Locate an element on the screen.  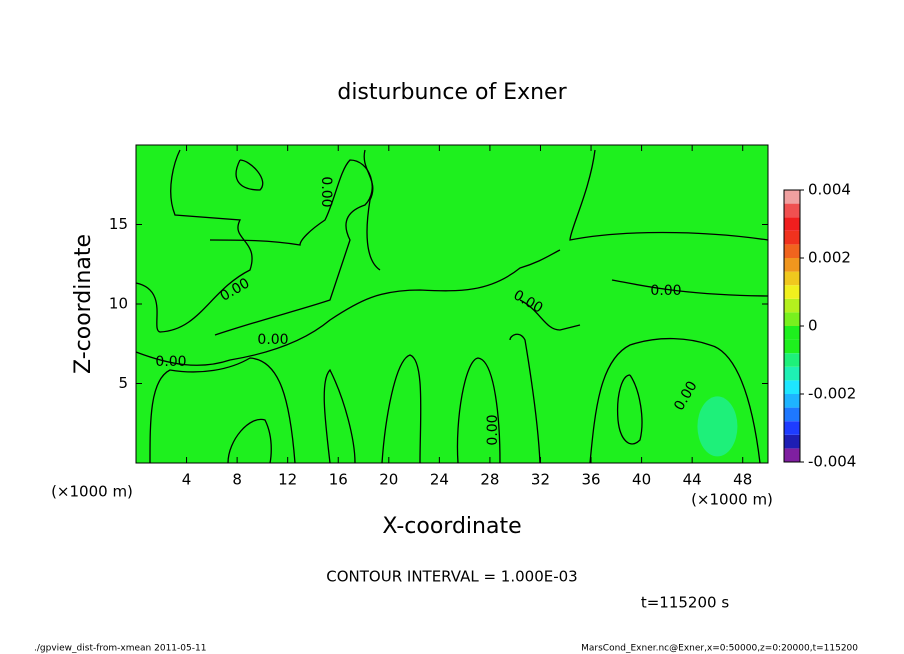
x-unit: (×1000 m) is located at coordinates (732, 500).